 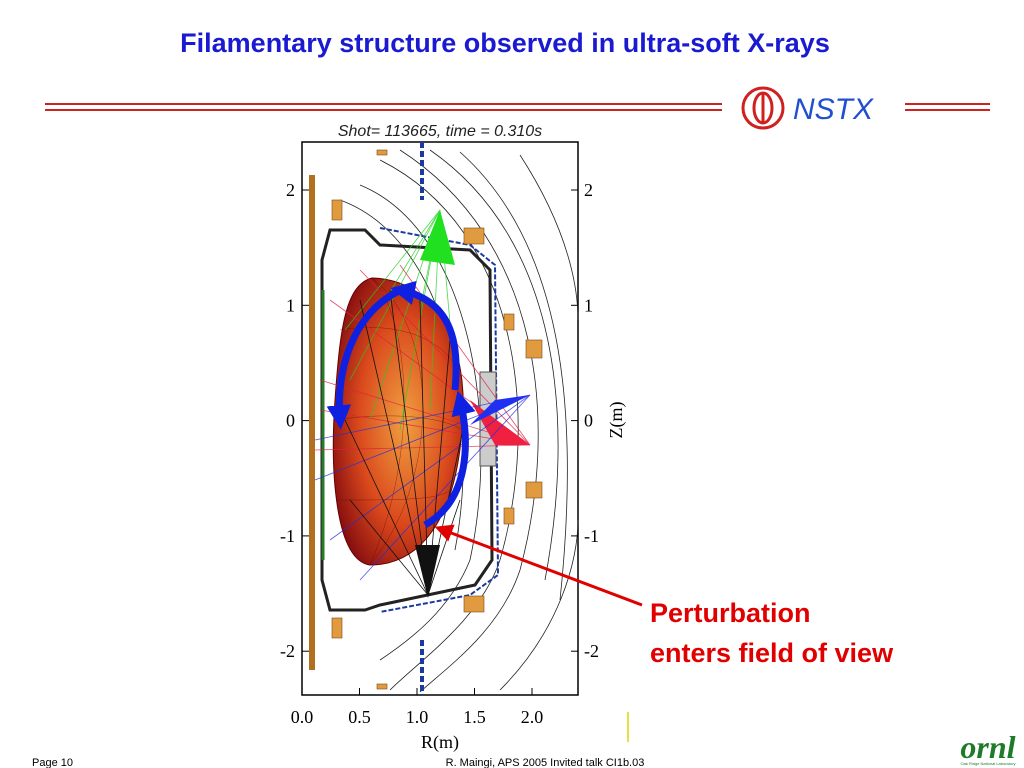 I want to click on nstx-logo-mark, so click(x=763, y=108).